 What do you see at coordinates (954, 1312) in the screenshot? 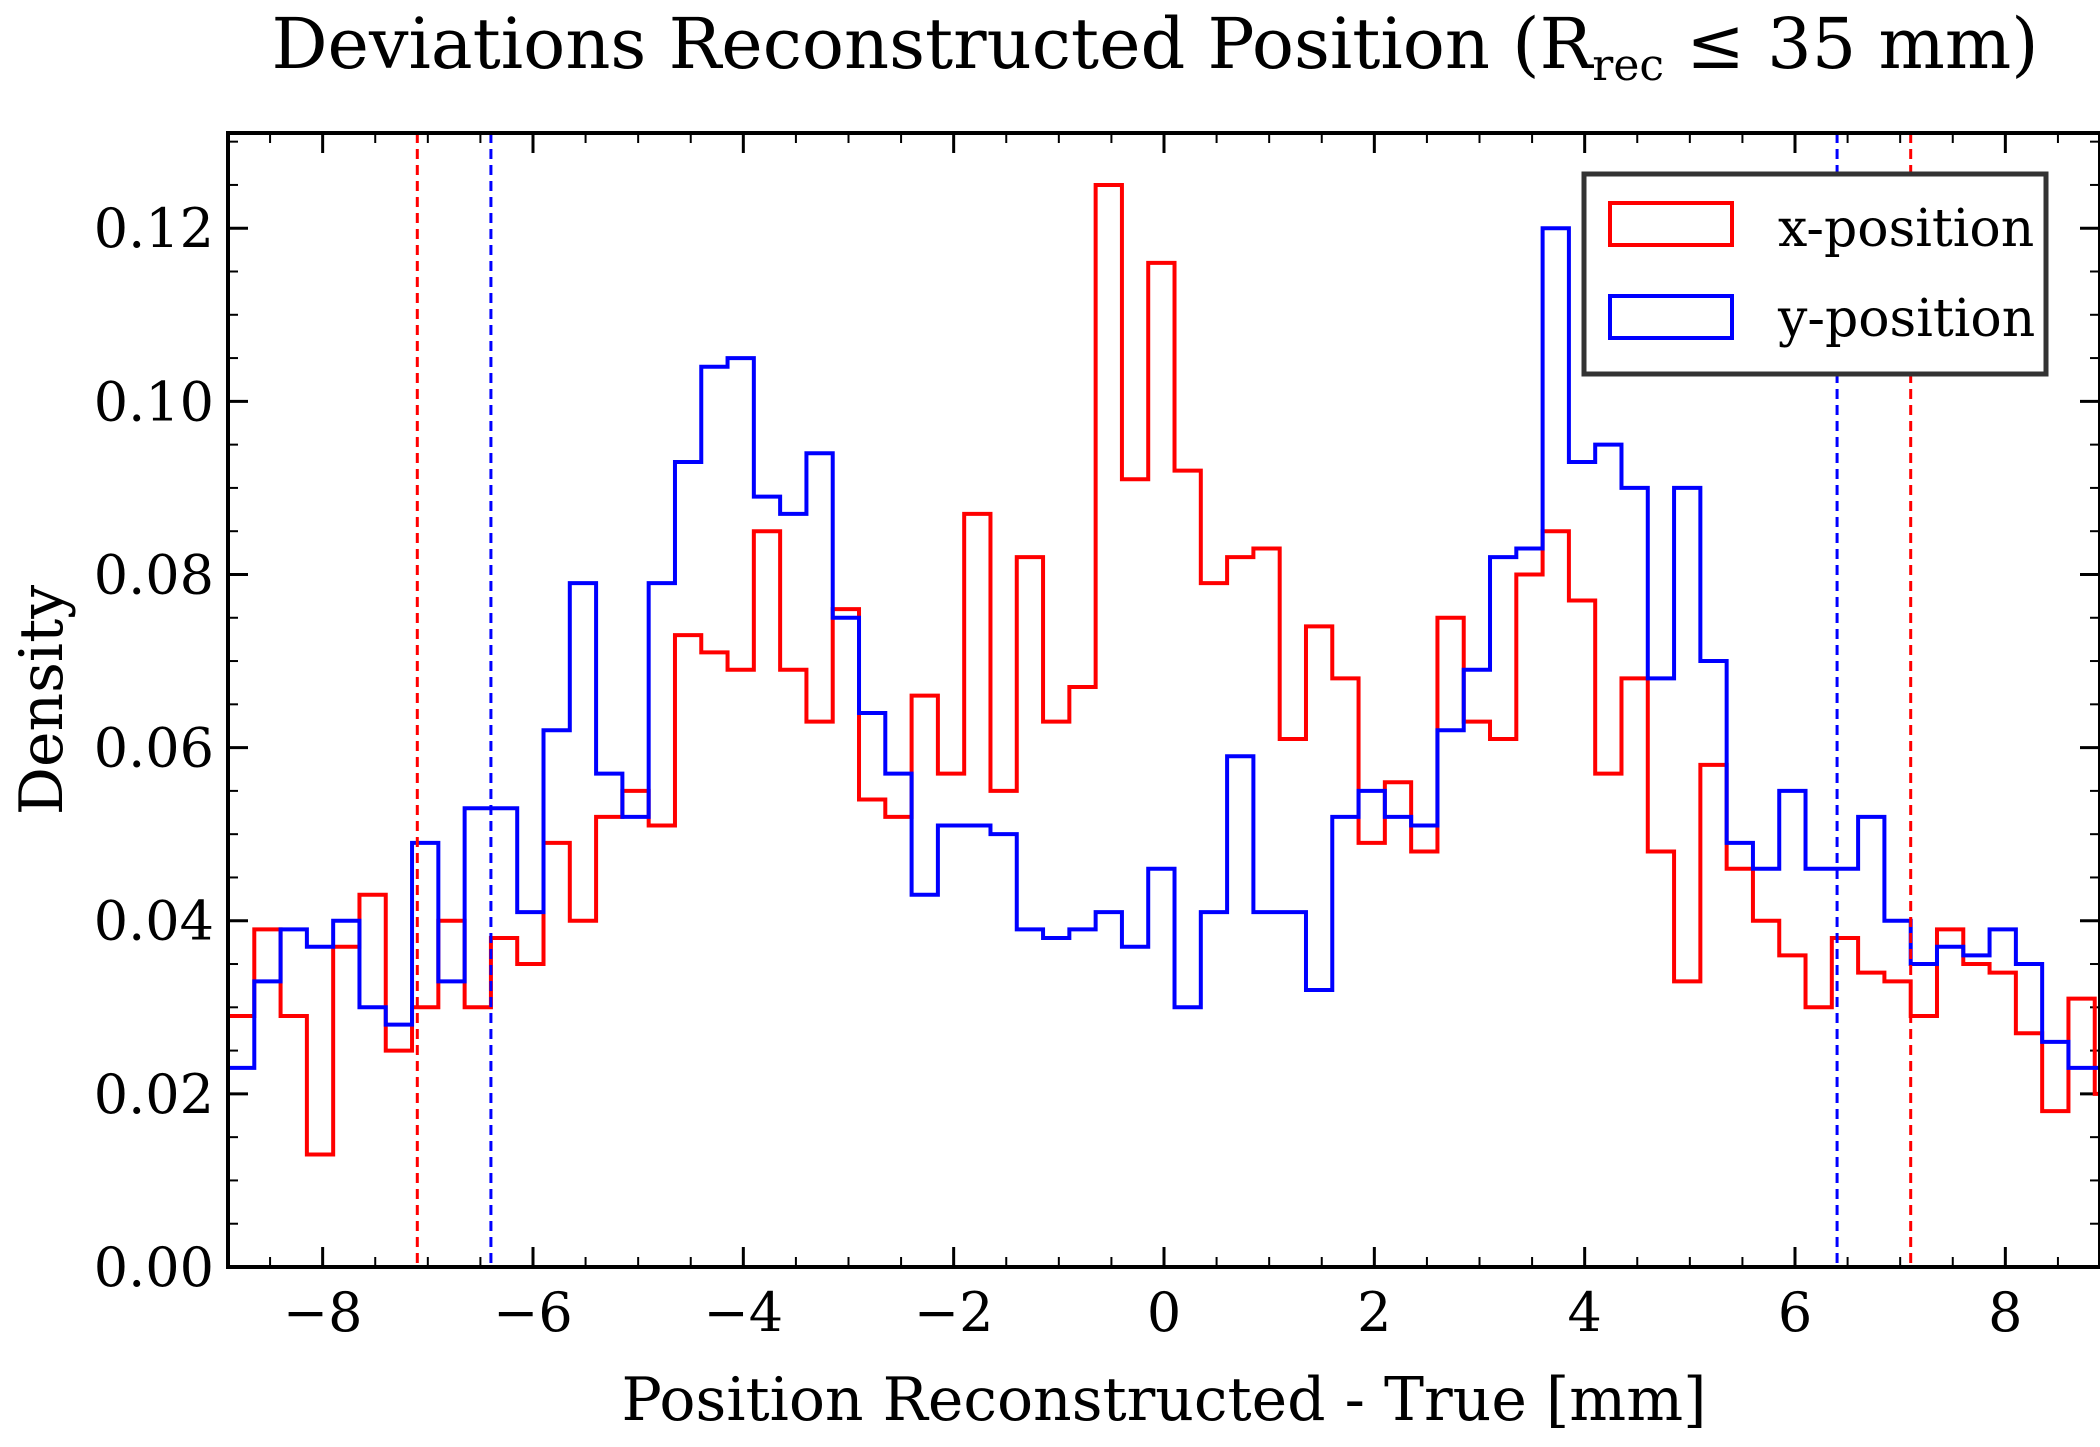
I see `x-tick-label: −2` at bounding box center [954, 1312].